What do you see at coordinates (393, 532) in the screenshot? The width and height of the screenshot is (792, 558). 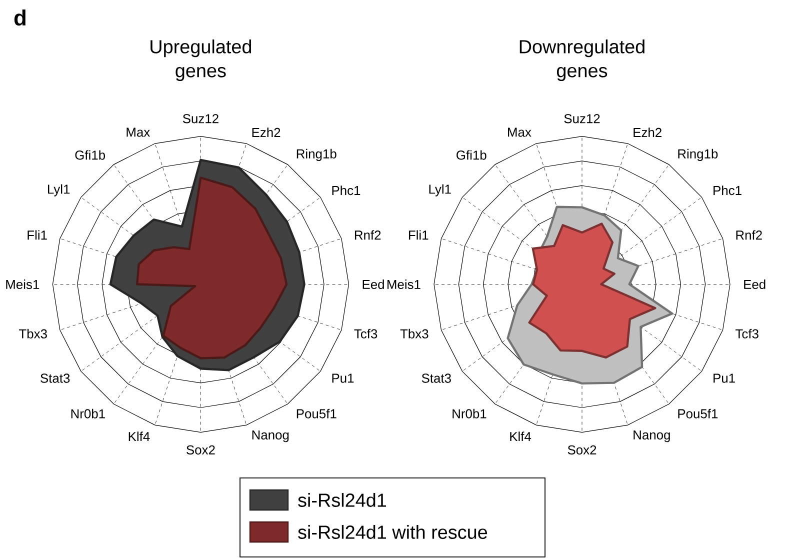 I see `legend-label: si-Rsl24d1 with rescue` at bounding box center [393, 532].